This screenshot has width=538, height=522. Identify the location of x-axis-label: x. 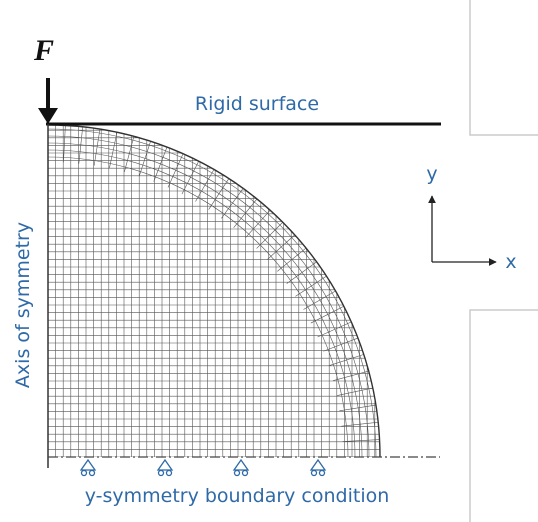
(510, 262).